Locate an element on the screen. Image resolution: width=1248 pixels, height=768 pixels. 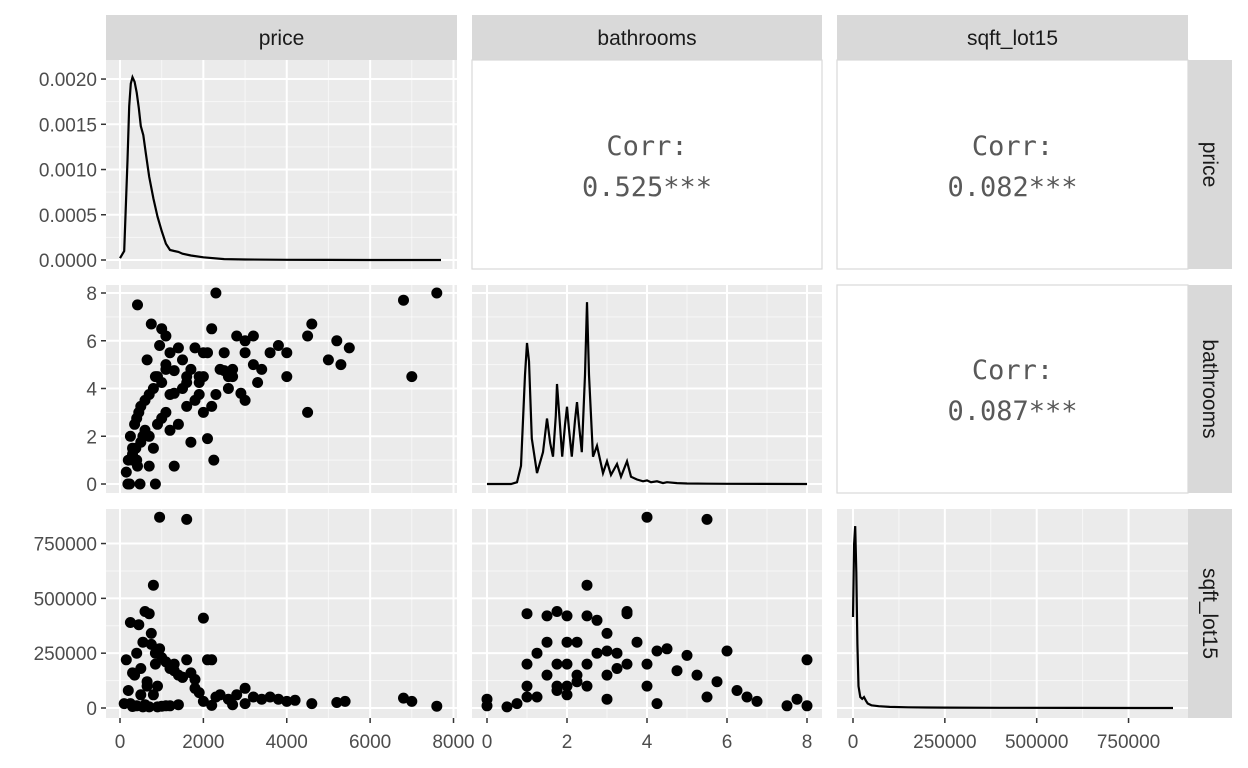
panel-background is located at coordinates (281, 164).